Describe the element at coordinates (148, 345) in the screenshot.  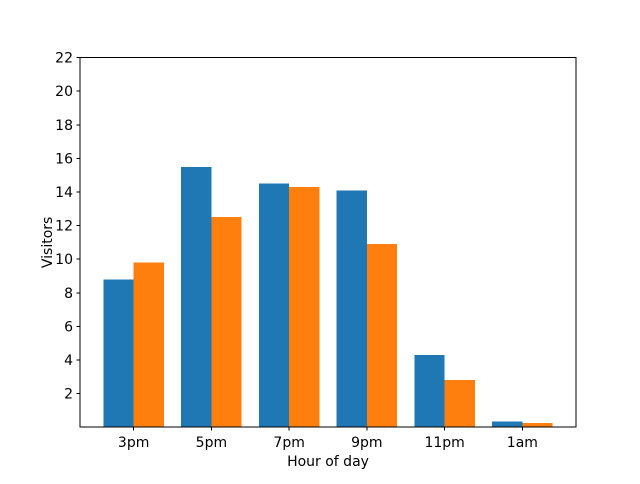
I see `bar-3pm-series2` at that location.